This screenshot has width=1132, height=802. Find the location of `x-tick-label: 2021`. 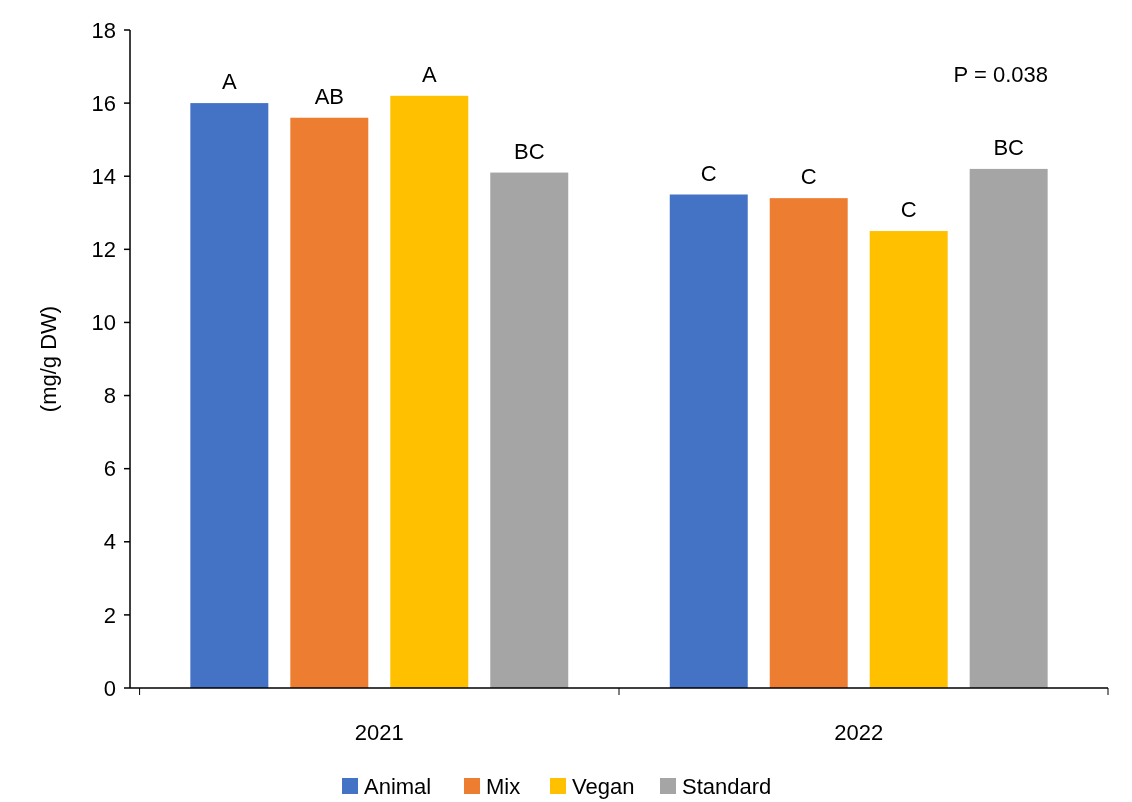

x-tick-label: 2021 is located at coordinates (379, 732).